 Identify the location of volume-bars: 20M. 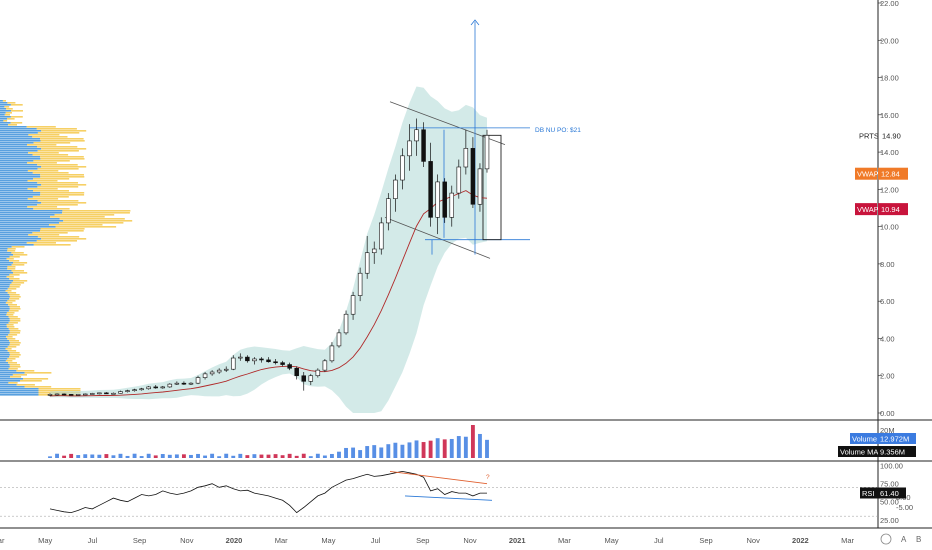
(471, 441).